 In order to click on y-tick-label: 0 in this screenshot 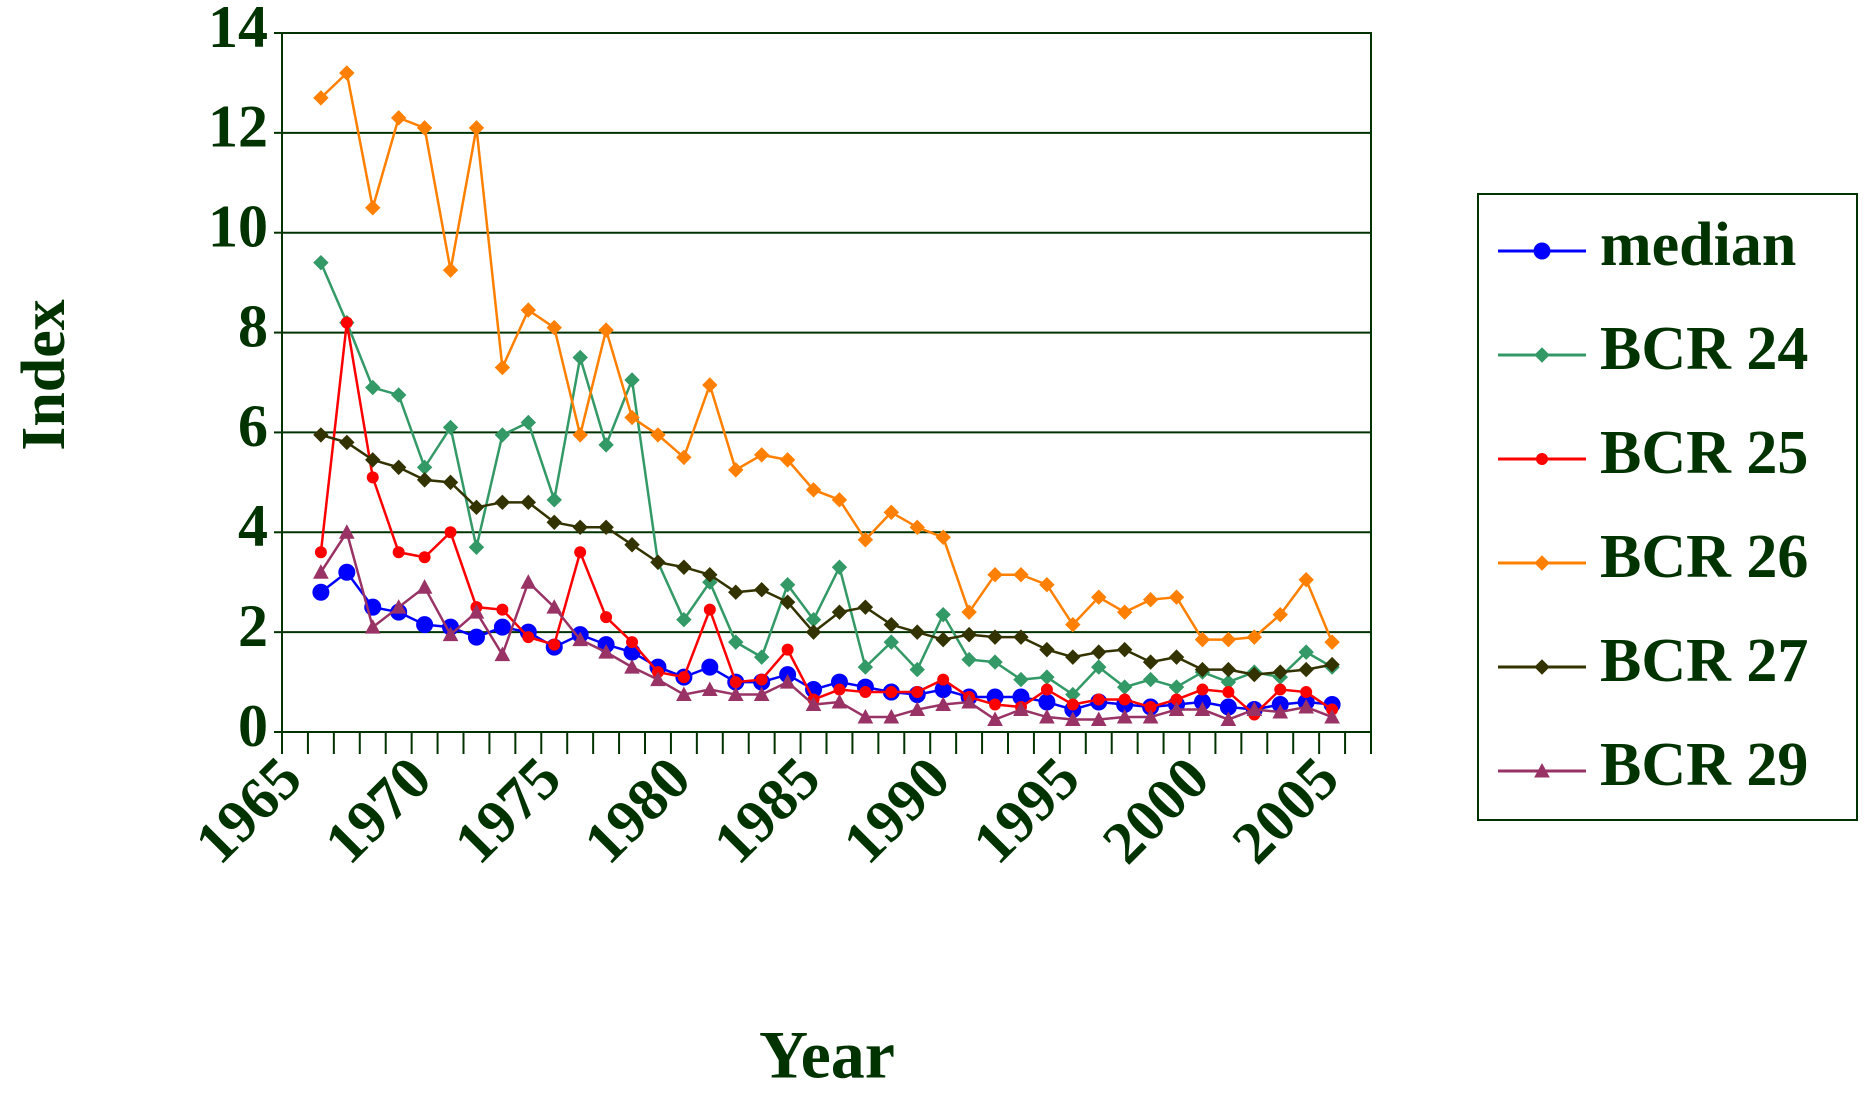, I will do `click(253, 726)`.